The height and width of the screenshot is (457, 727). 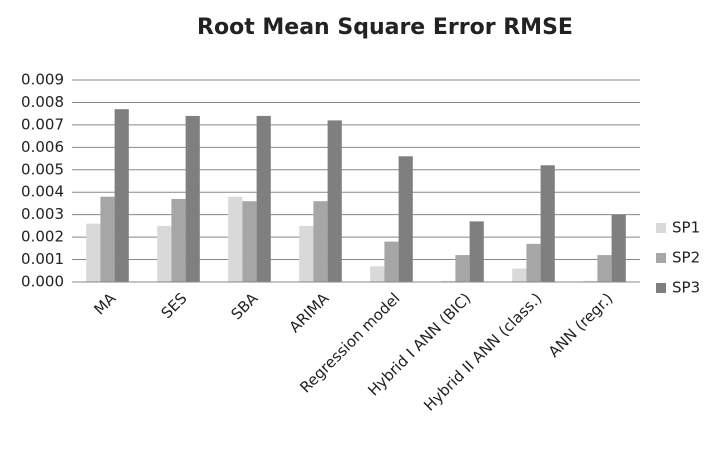 I want to click on x-tick-label: SBA, so click(x=245, y=306).